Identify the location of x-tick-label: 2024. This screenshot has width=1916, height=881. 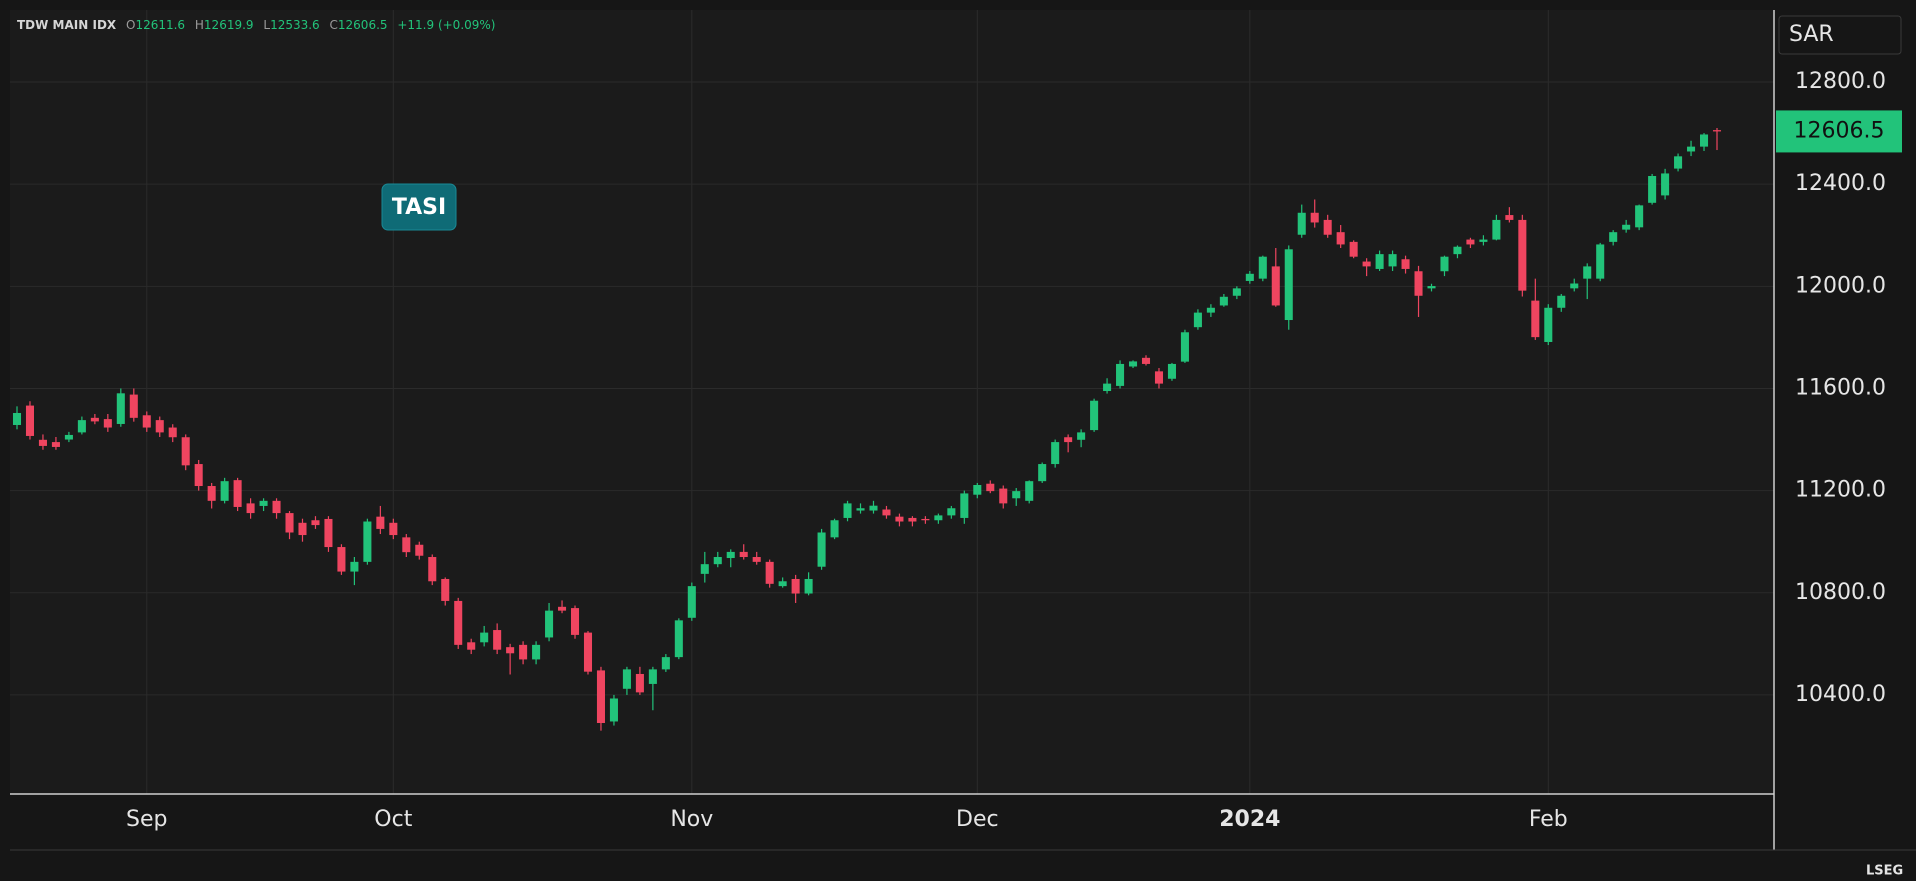
(1249, 819).